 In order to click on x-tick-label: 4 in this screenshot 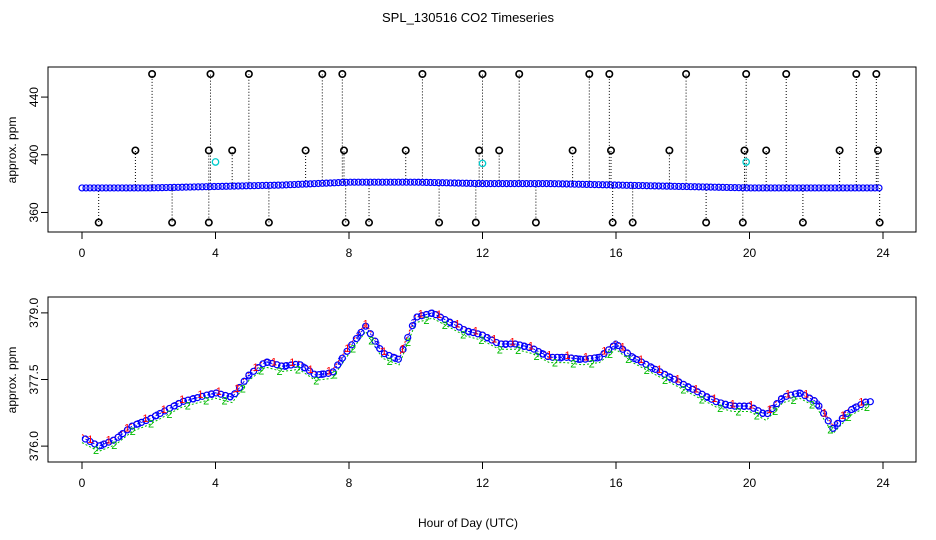, I will do `click(215, 483)`.